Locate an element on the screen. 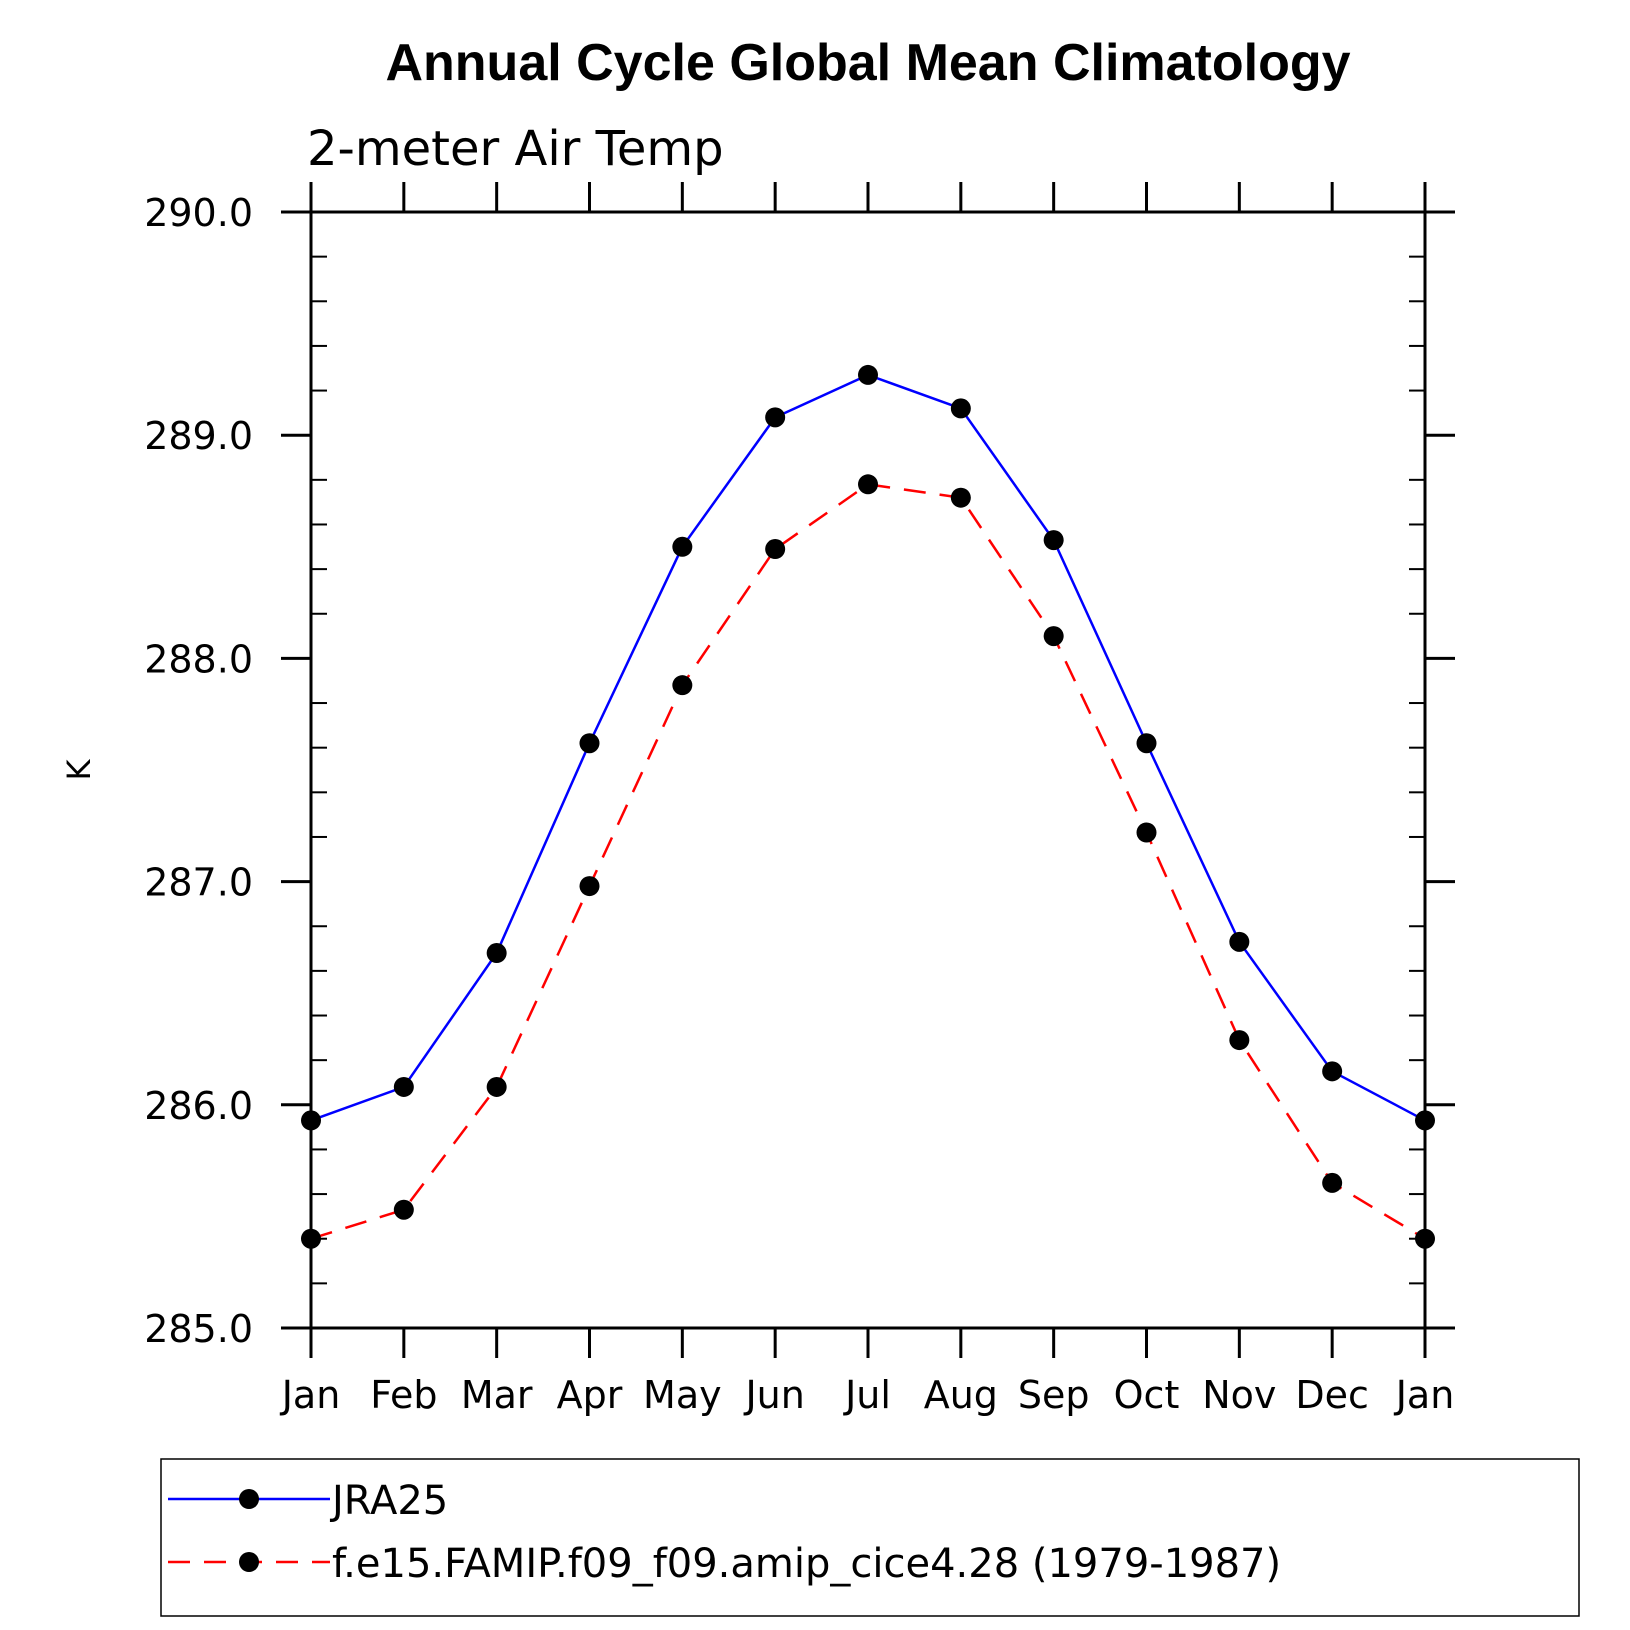  x-tick-label: Feb is located at coordinates (403, 1395).